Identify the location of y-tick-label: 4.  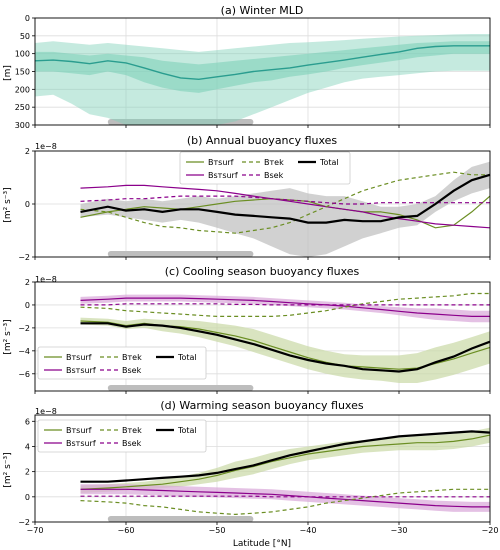
(27, 446).